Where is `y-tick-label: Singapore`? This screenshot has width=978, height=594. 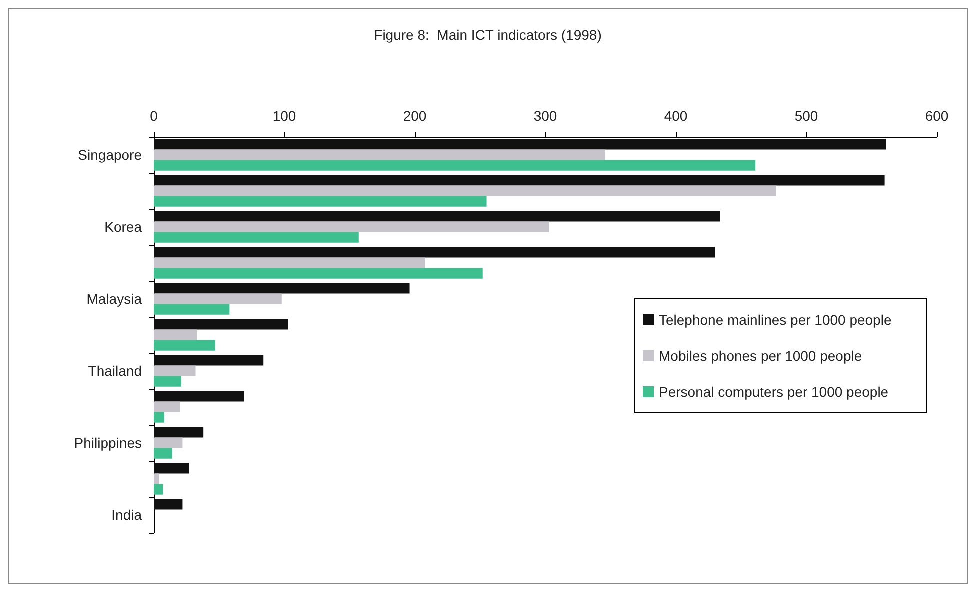
y-tick-label: Singapore is located at coordinates (110, 155).